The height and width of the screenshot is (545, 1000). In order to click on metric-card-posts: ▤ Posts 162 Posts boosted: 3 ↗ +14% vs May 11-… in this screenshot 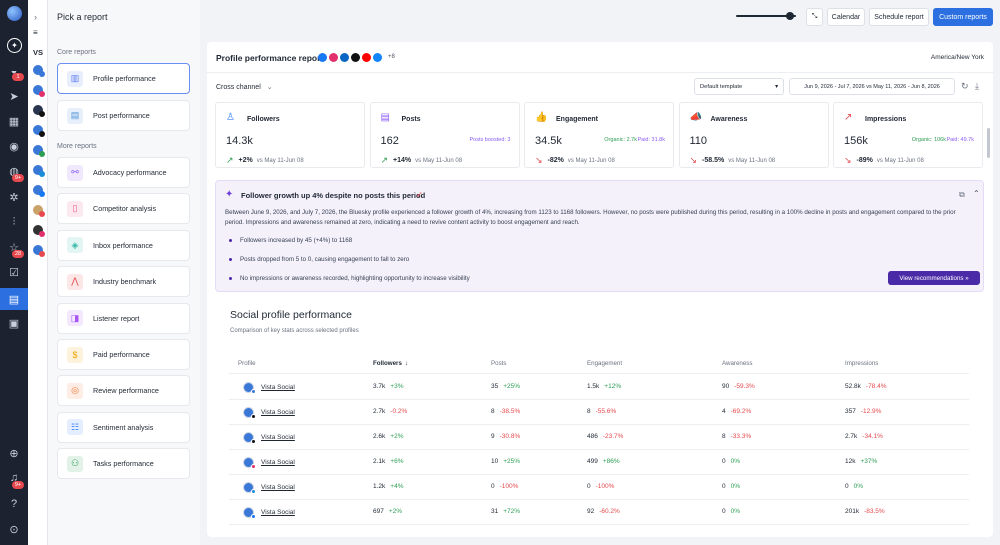, I will do `click(444, 135)`.